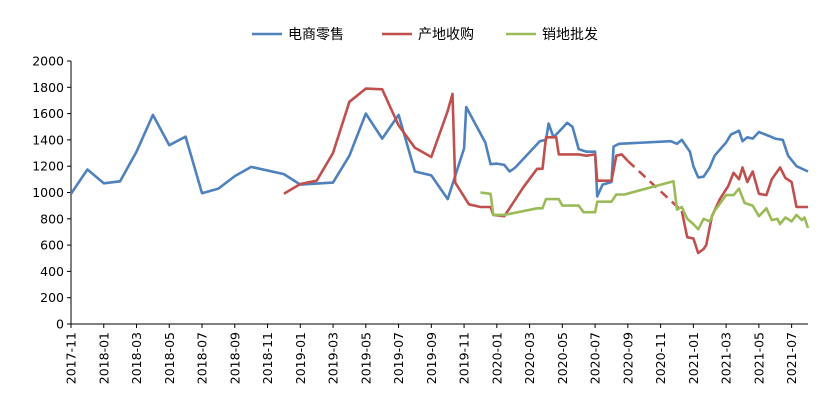  Describe the element at coordinates (60, 324) in the screenshot. I see `y-tick-label: 0` at that location.